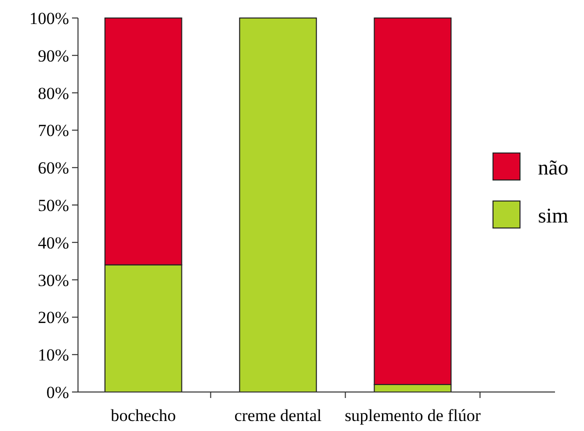 The width and height of the screenshot is (584, 431). I want to click on y-tick-label: 50%, so click(53, 205).